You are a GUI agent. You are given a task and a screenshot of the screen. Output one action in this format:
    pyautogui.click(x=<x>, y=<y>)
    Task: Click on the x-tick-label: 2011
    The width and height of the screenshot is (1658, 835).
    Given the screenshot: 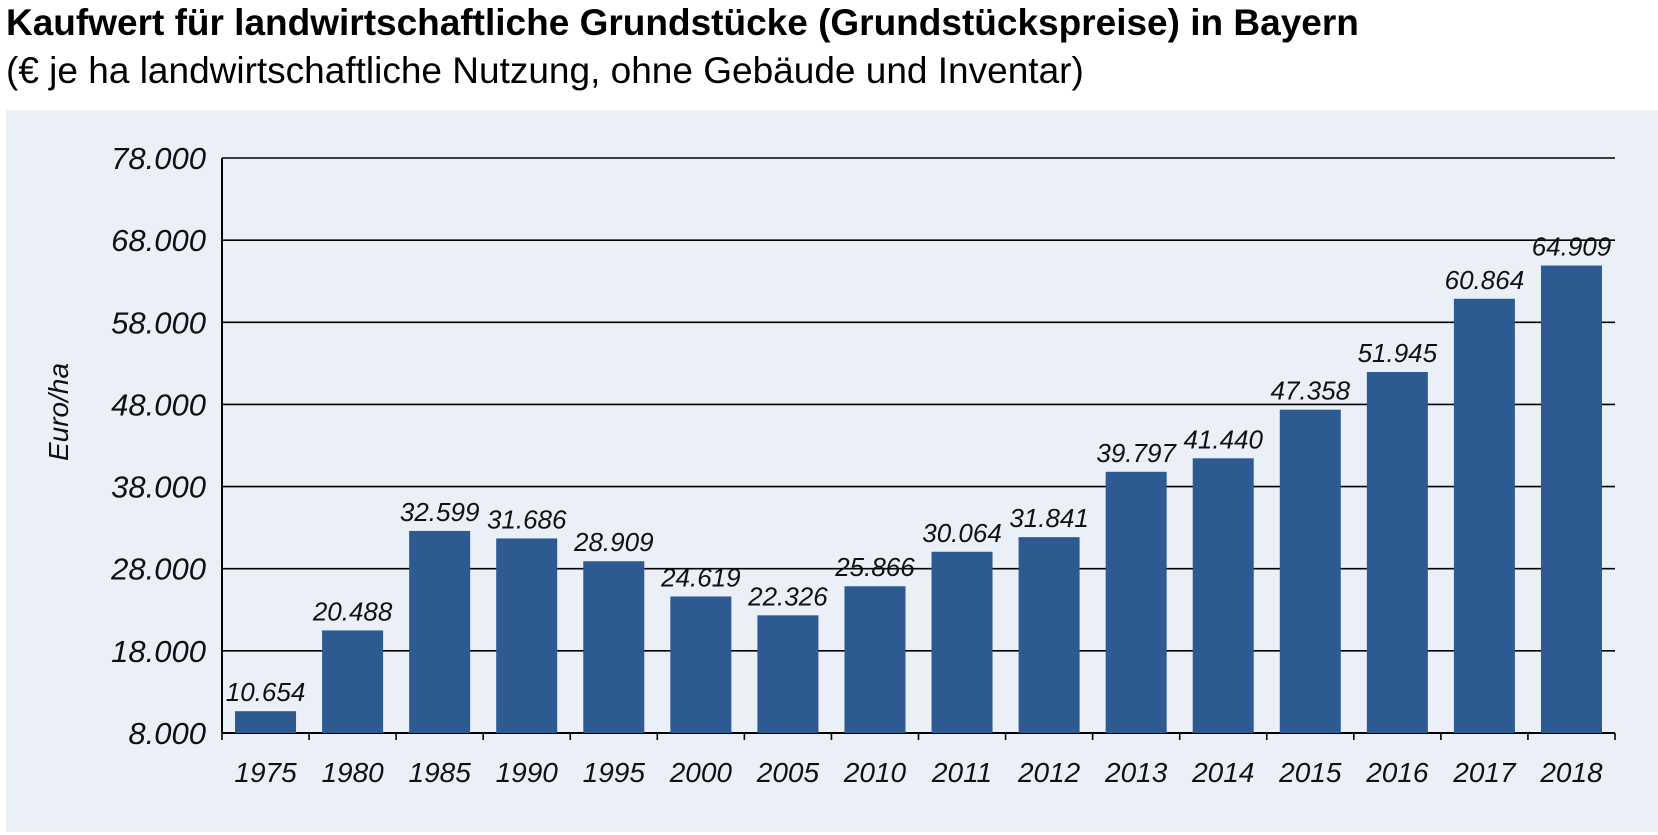 What is the action you would take?
    pyautogui.click(x=961, y=772)
    